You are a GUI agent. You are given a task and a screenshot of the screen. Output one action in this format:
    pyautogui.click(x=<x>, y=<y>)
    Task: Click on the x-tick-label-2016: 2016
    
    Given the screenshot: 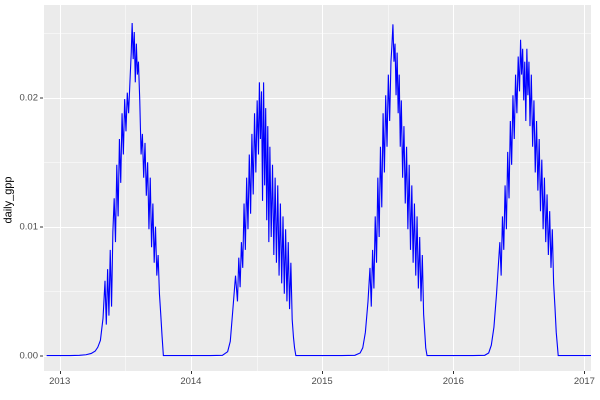 What is the action you would take?
    pyautogui.click(x=453, y=381)
    